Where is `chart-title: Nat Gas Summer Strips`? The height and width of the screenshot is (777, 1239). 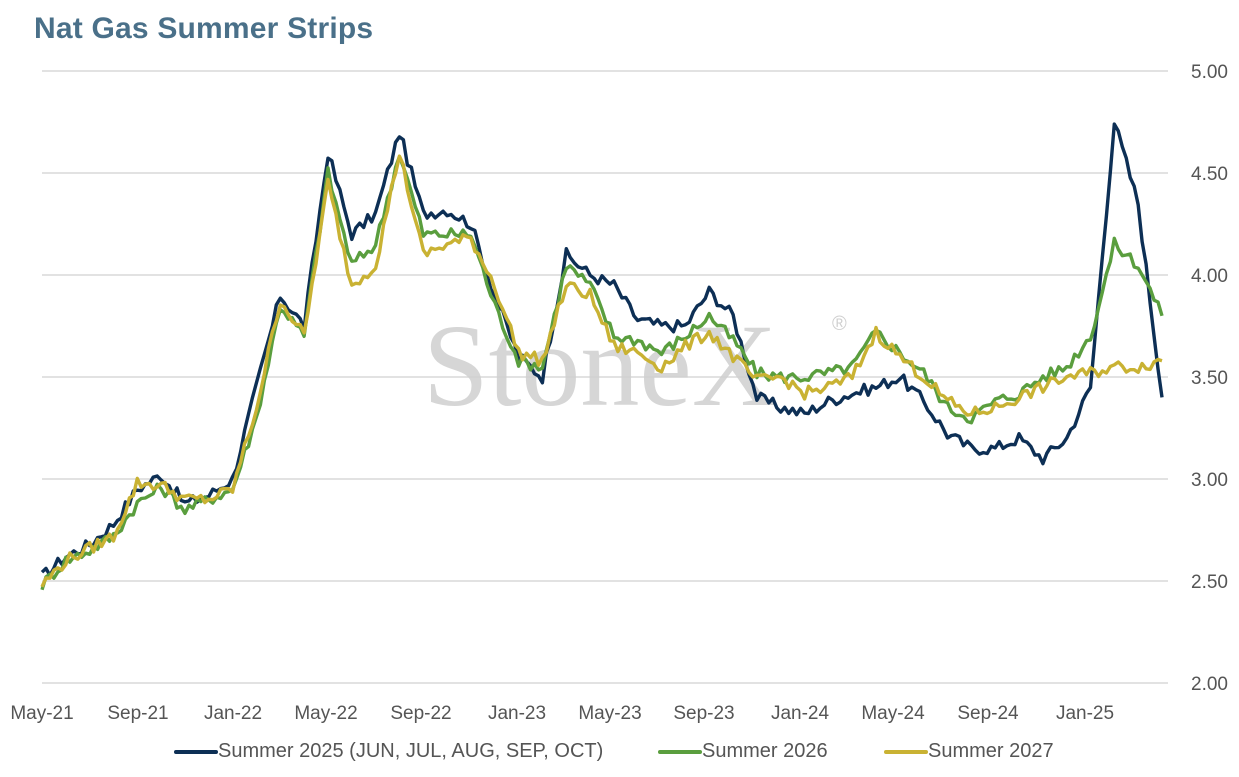 chart-title: Nat Gas Summer Strips is located at coordinates (204, 28).